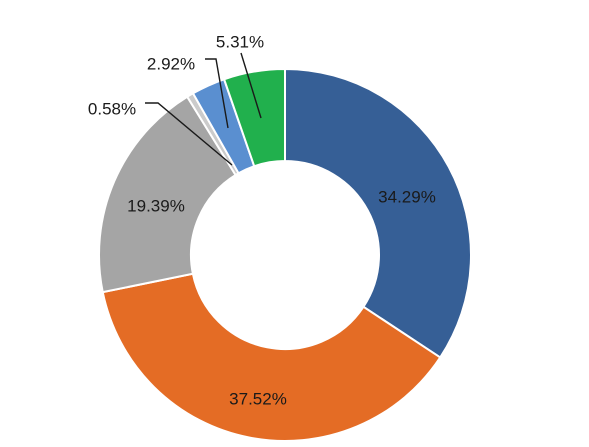 Image resolution: width=589 pixels, height=447 pixels. Describe the element at coordinates (407, 197) in the screenshot. I see `slice-label-1: 34.29%` at that location.